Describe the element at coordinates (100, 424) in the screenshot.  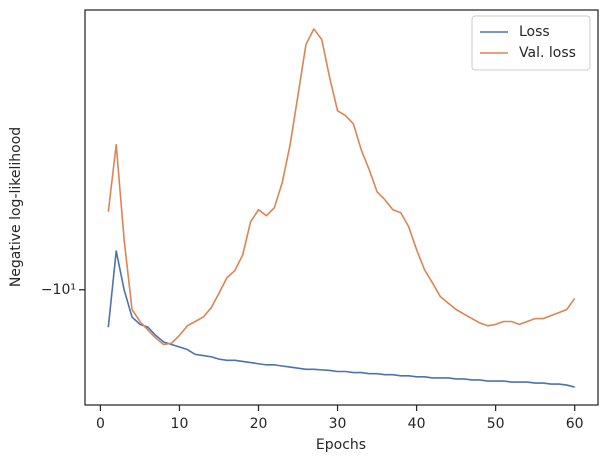
I see `x-tick-label: 0` at that location.